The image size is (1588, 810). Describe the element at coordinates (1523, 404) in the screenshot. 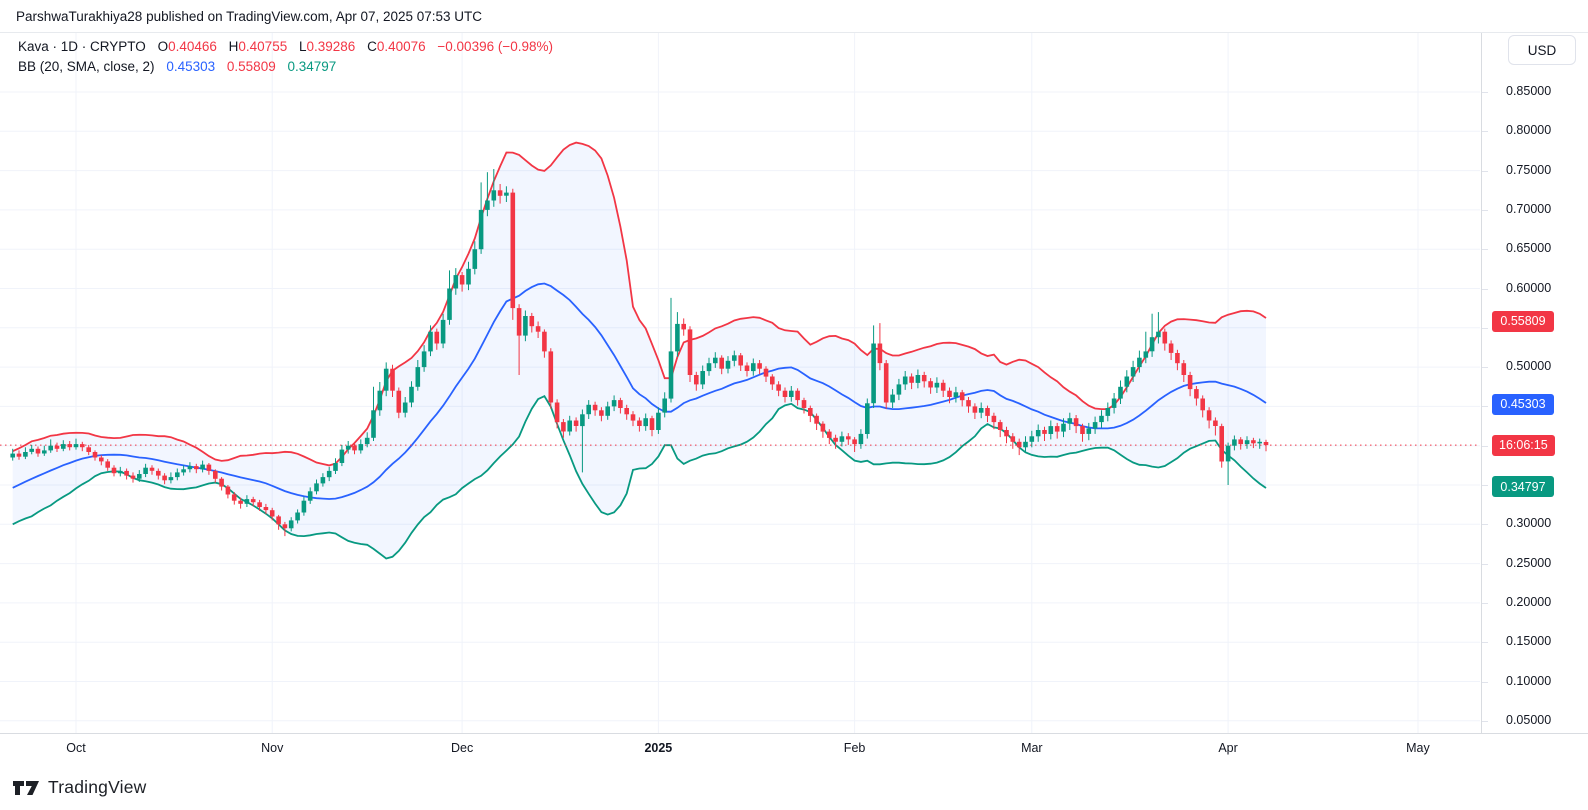

I see `bb-basis-label: 0.45303` at that location.